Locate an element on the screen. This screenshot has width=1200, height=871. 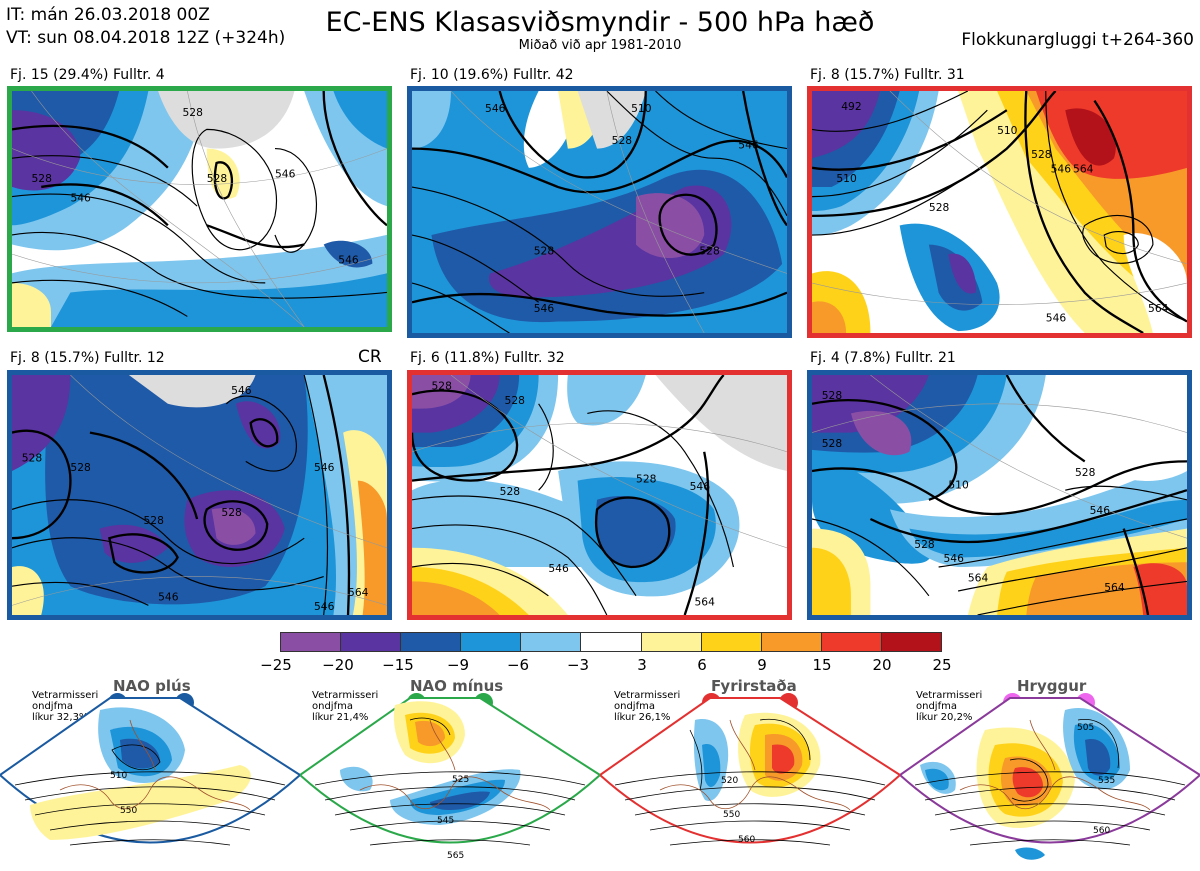
regime-1-note: Vetrarmisseri ondjfma líkur 32,3% is located at coordinates (65, 706).